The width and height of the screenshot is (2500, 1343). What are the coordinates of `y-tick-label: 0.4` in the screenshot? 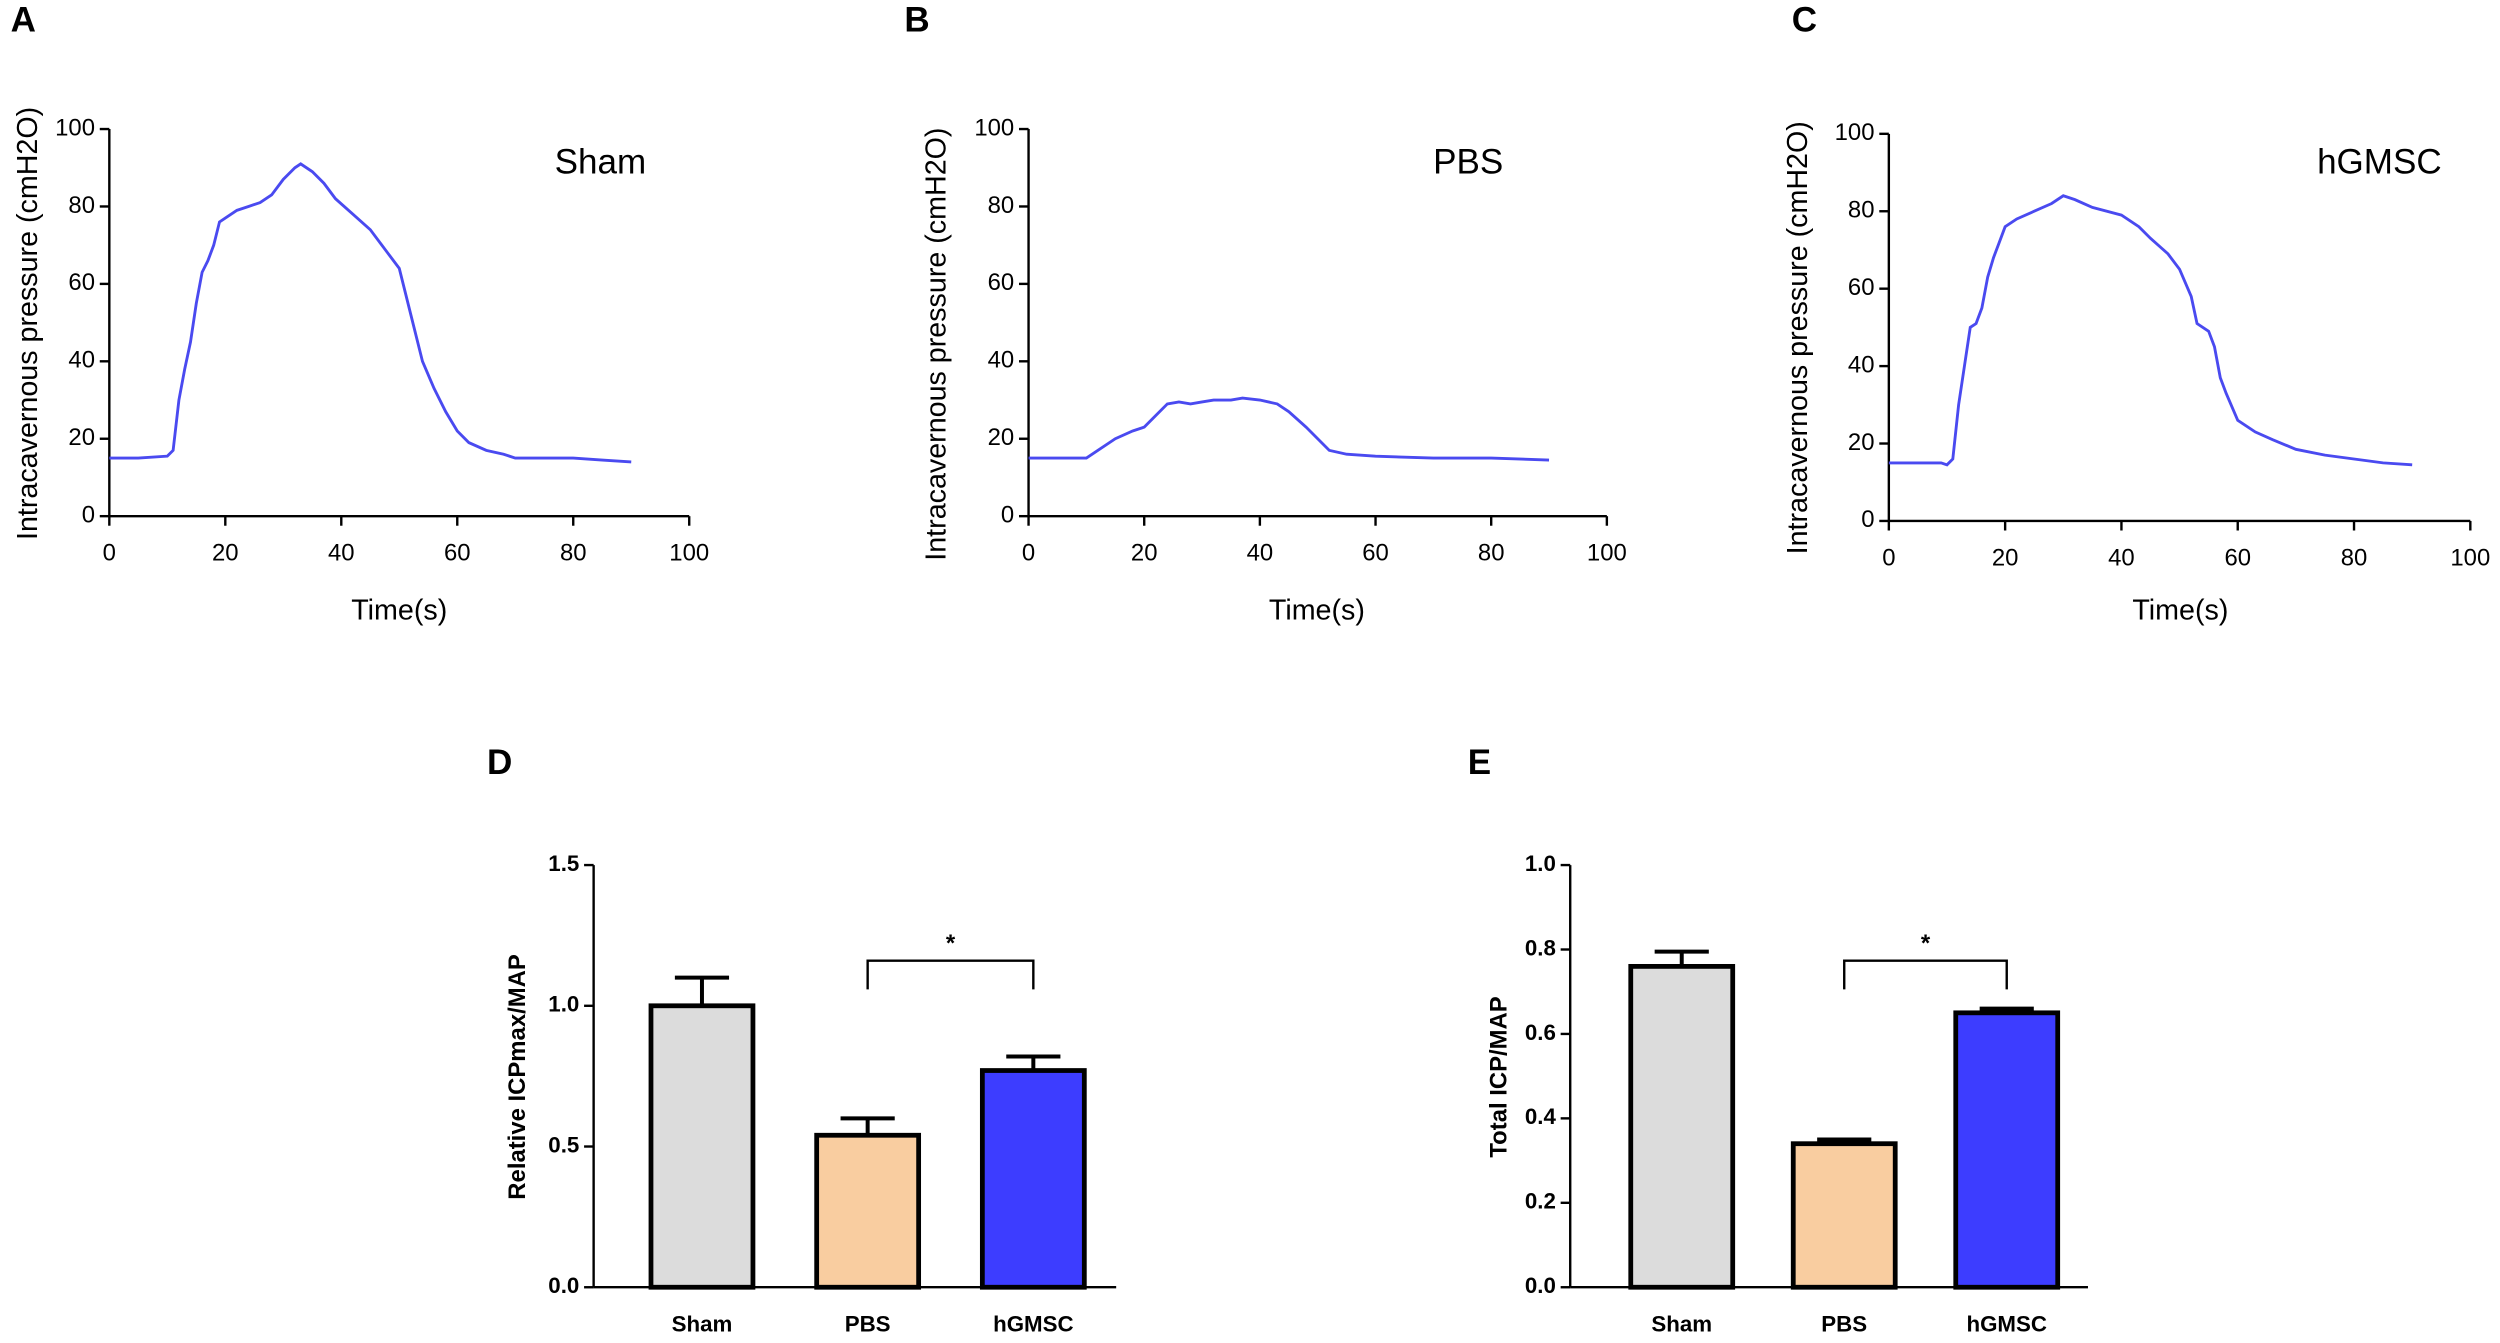 It's located at (1541, 1116).